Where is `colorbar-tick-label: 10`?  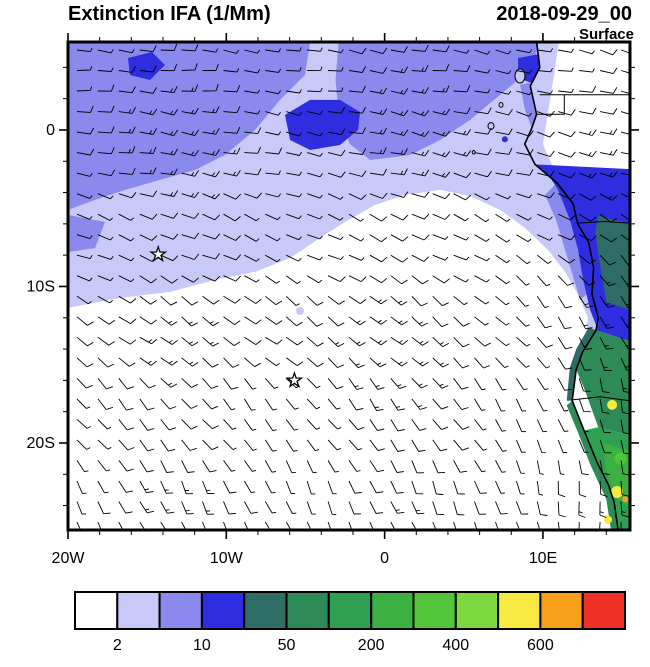
colorbar-tick-label: 10 is located at coordinates (202, 645).